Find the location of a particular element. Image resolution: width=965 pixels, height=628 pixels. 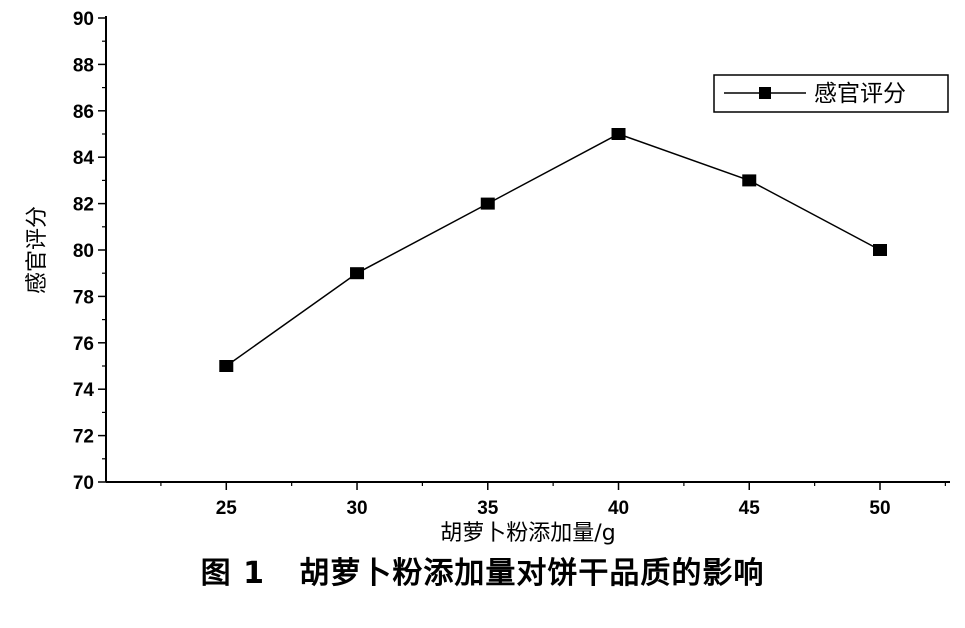

y-tick-label: 74 is located at coordinates (84, 390).